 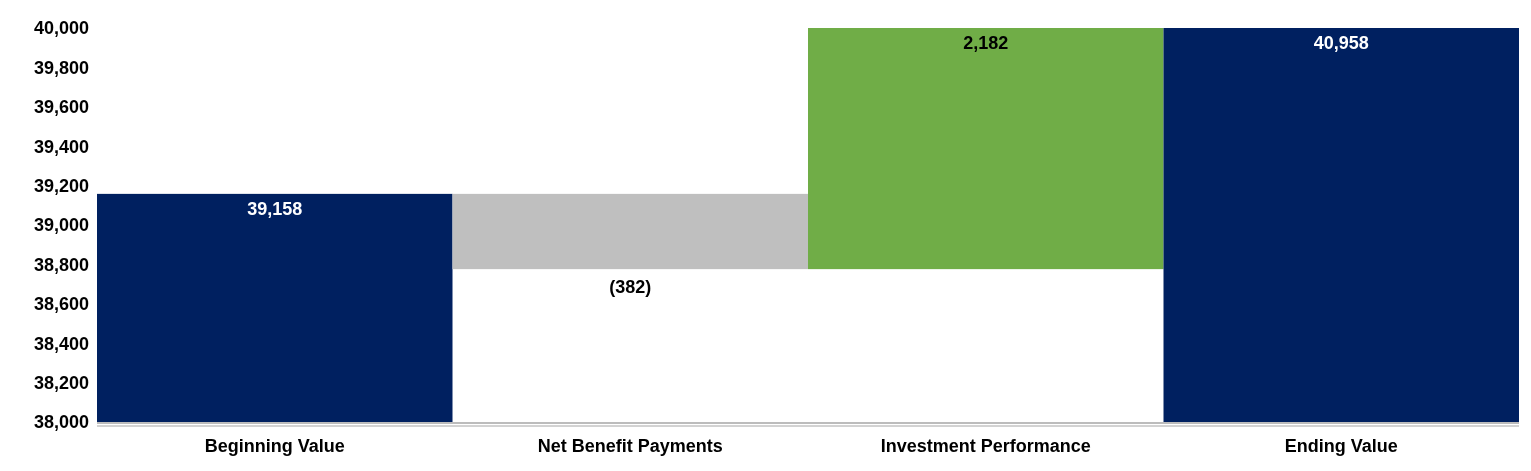 What do you see at coordinates (274, 446) in the screenshot?
I see `x-tick-label: Beginning Value` at bounding box center [274, 446].